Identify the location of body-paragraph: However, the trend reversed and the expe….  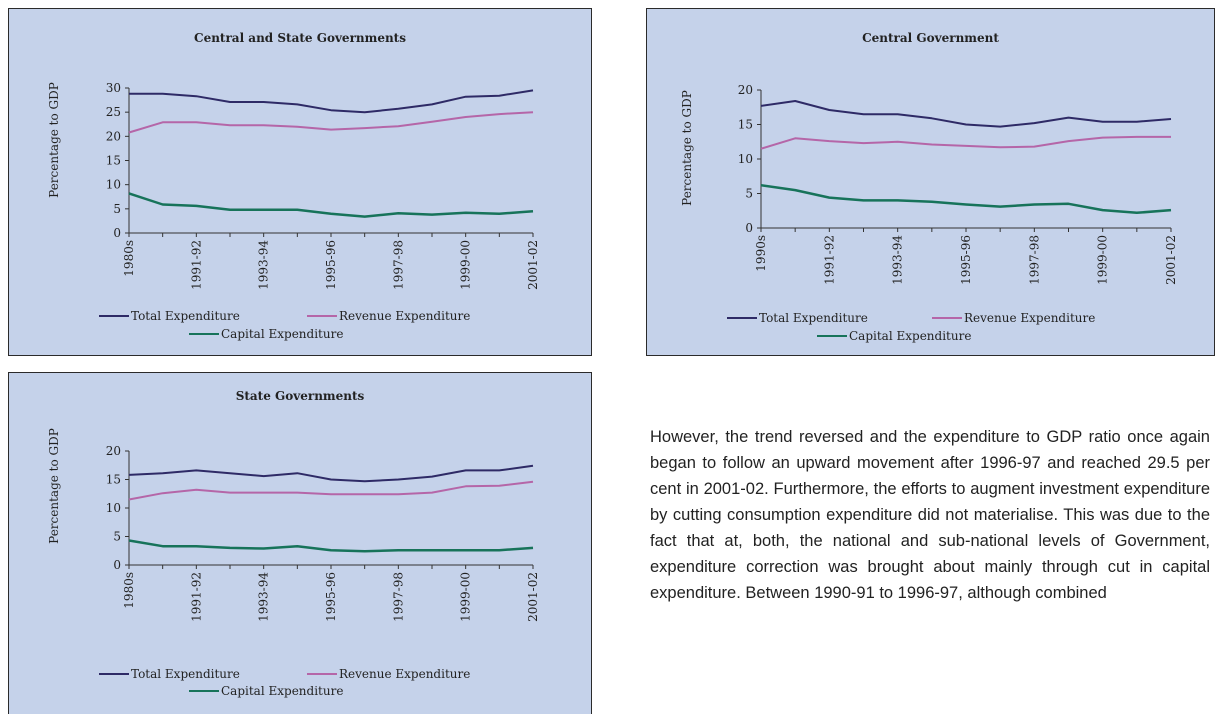
(930, 515).